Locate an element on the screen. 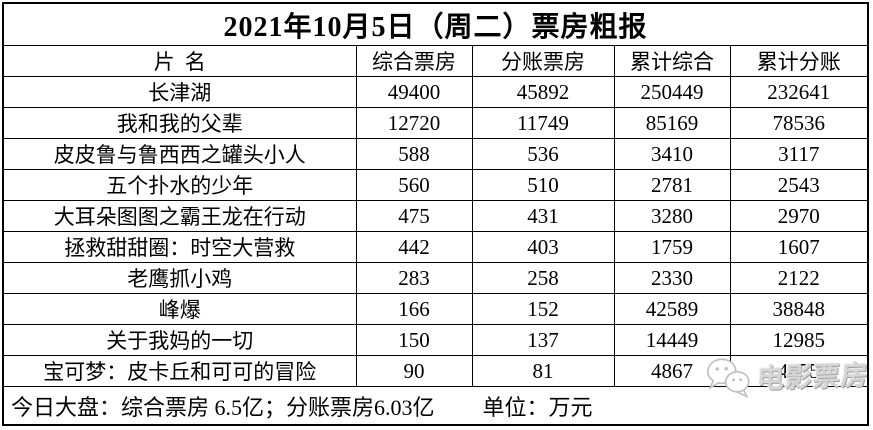 This screenshot has height=430, width=873. split-cell: 81 is located at coordinates (543, 371).